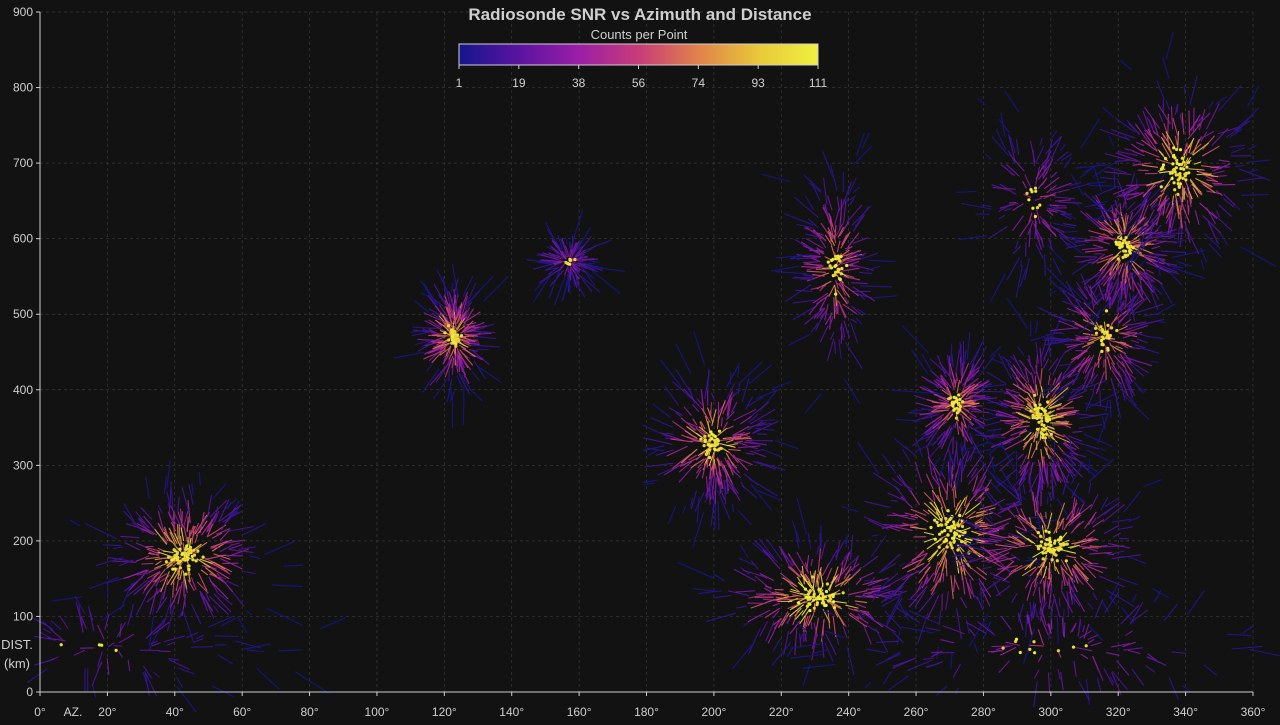 Image resolution: width=1280 pixels, height=725 pixels. What do you see at coordinates (29, 692) in the screenshot?
I see `y-tick-label: 0` at bounding box center [29, 692].